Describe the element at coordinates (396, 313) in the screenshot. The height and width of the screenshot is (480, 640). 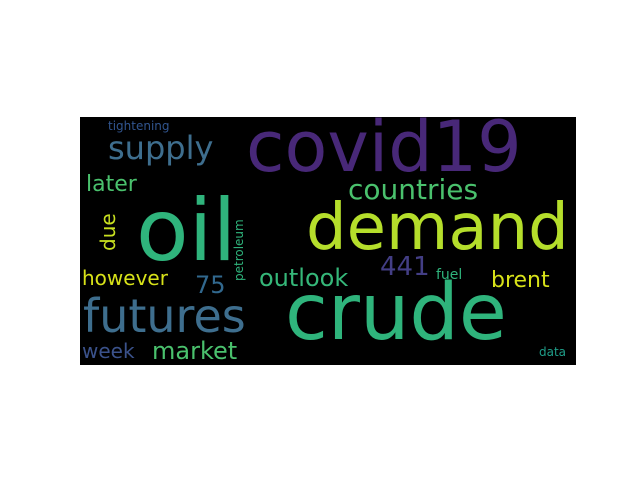
I see `word-crude: crude` at that location.